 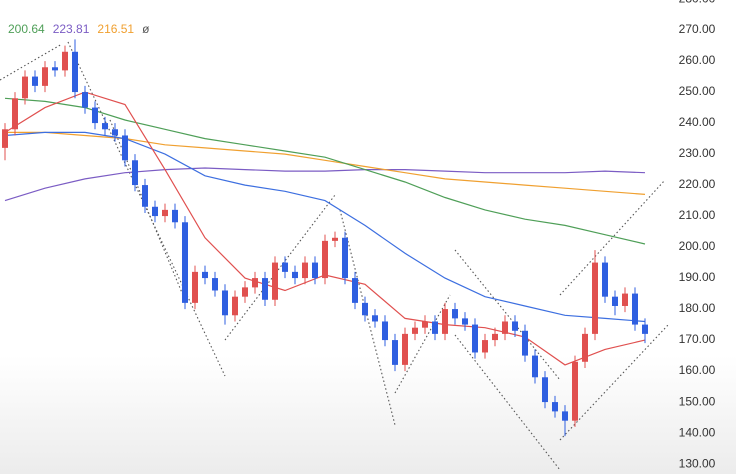 I want to click on y-tick-label: 220.00, so click(x=697, y=184).